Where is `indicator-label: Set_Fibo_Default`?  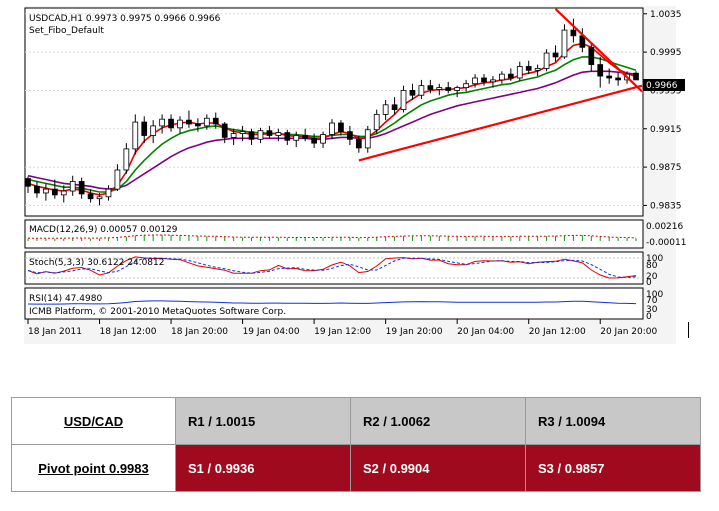 indicator-label: Set_Fibo_Default is located at coordinates (66, 31).